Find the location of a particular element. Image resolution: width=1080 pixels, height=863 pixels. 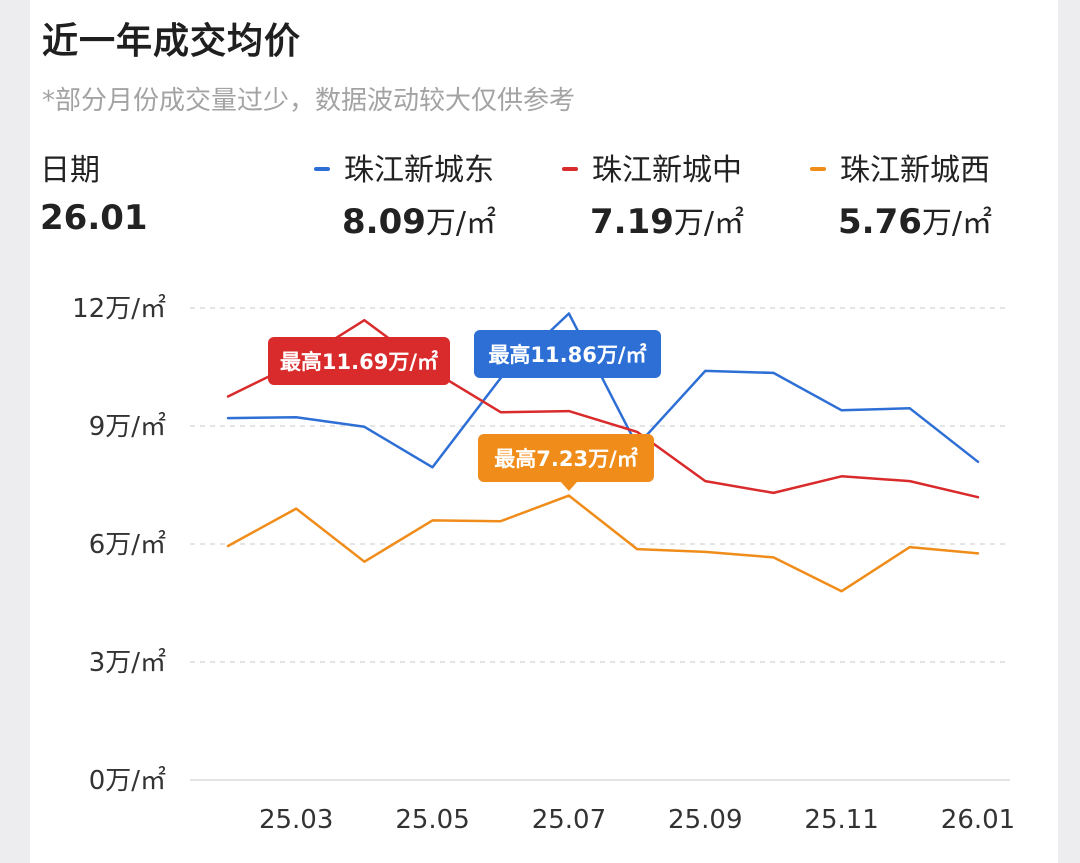

legend-value-east: 8.09万/㎡ is located at coordinates (419, 220).